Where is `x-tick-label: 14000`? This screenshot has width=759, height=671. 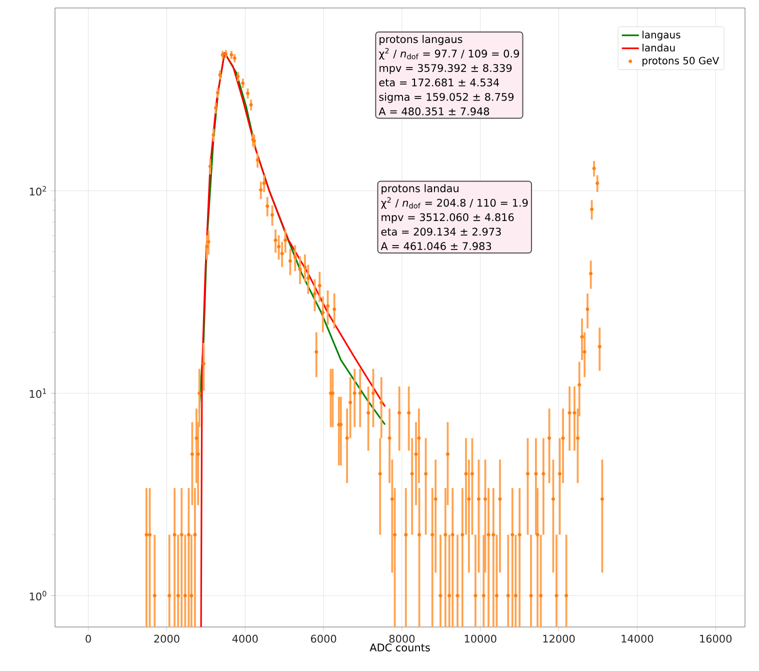 x-tick-label: 14000 is located at coordinates (638, 638).